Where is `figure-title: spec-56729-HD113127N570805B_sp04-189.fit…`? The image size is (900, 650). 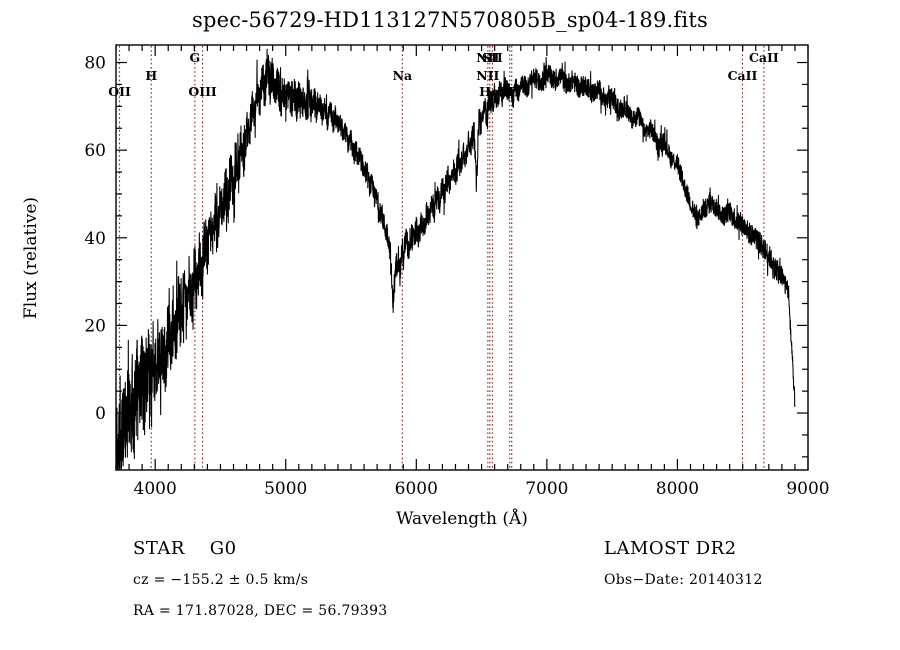 figure-title: spec-56729-HD113127N570805B_sp04-189.fit… is located at coordinates (450, 20).